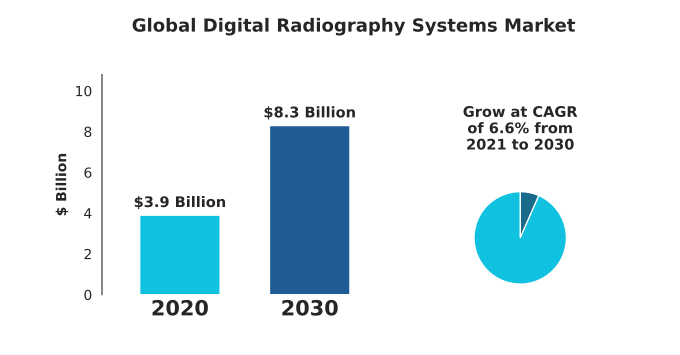 The height and width of the screenshot is (355, 680). I want to click on y-tick-label: 6, so click(88, 172).